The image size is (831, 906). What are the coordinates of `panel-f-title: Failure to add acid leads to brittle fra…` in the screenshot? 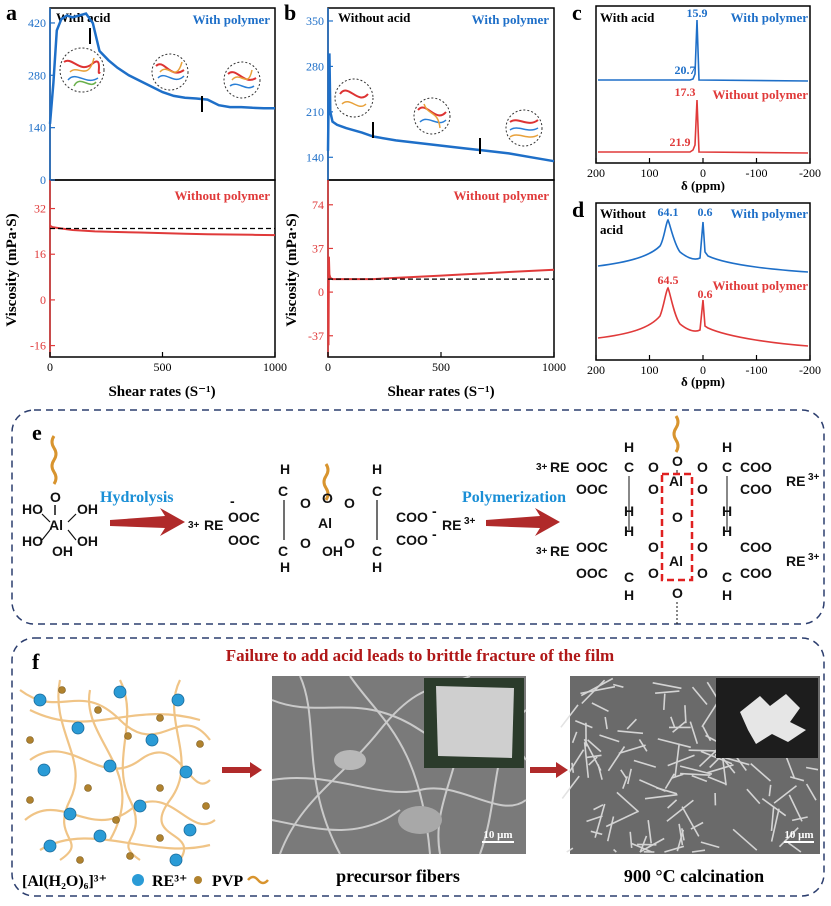 It's located at (420, 655).